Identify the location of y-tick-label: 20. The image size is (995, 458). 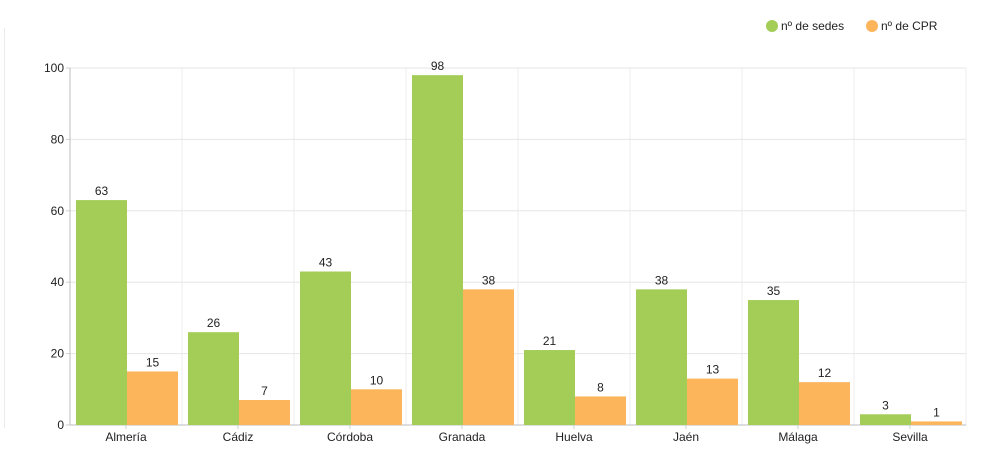
(58, 354).